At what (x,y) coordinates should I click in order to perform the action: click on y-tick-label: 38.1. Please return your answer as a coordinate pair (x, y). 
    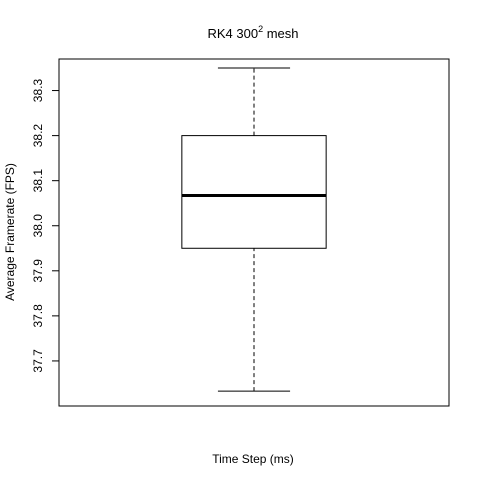
    Looking at the image, I should click on (38, 181).